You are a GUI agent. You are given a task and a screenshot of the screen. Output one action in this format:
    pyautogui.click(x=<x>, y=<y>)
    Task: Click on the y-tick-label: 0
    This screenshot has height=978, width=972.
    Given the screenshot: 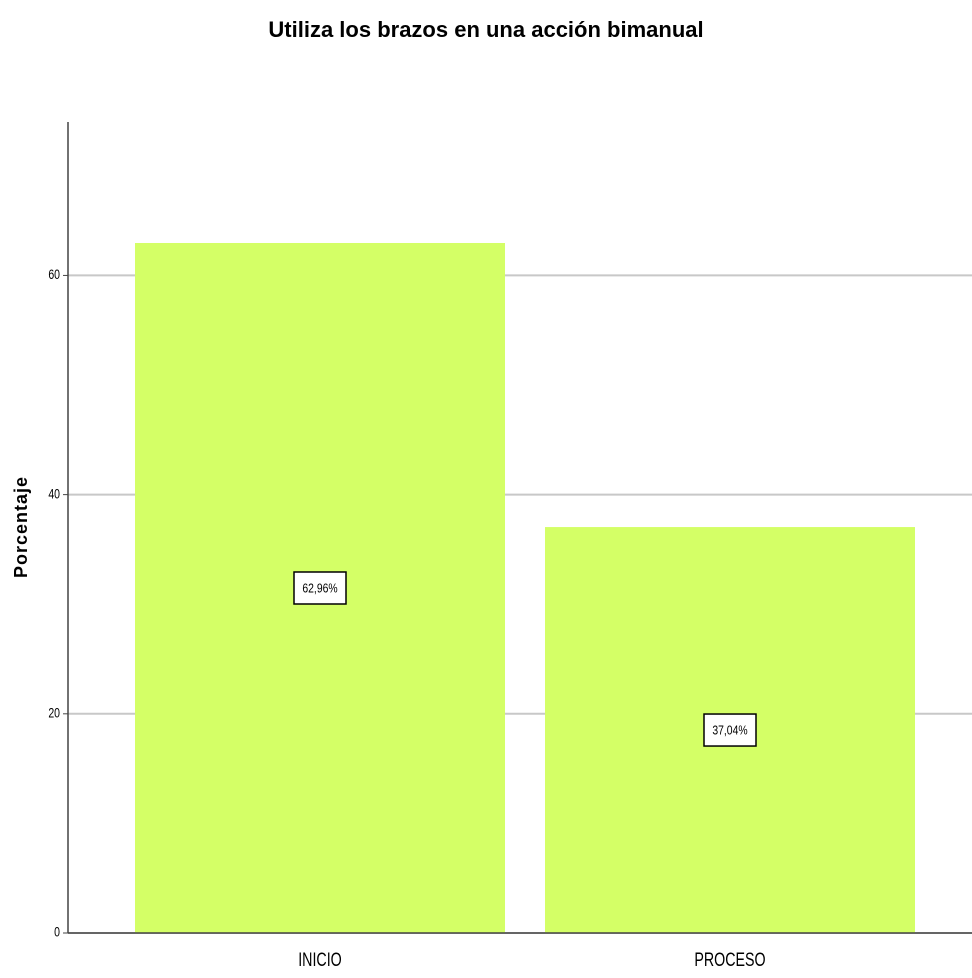 What is the action you would take?
    pyautogui.click(x=57, y=932)
    